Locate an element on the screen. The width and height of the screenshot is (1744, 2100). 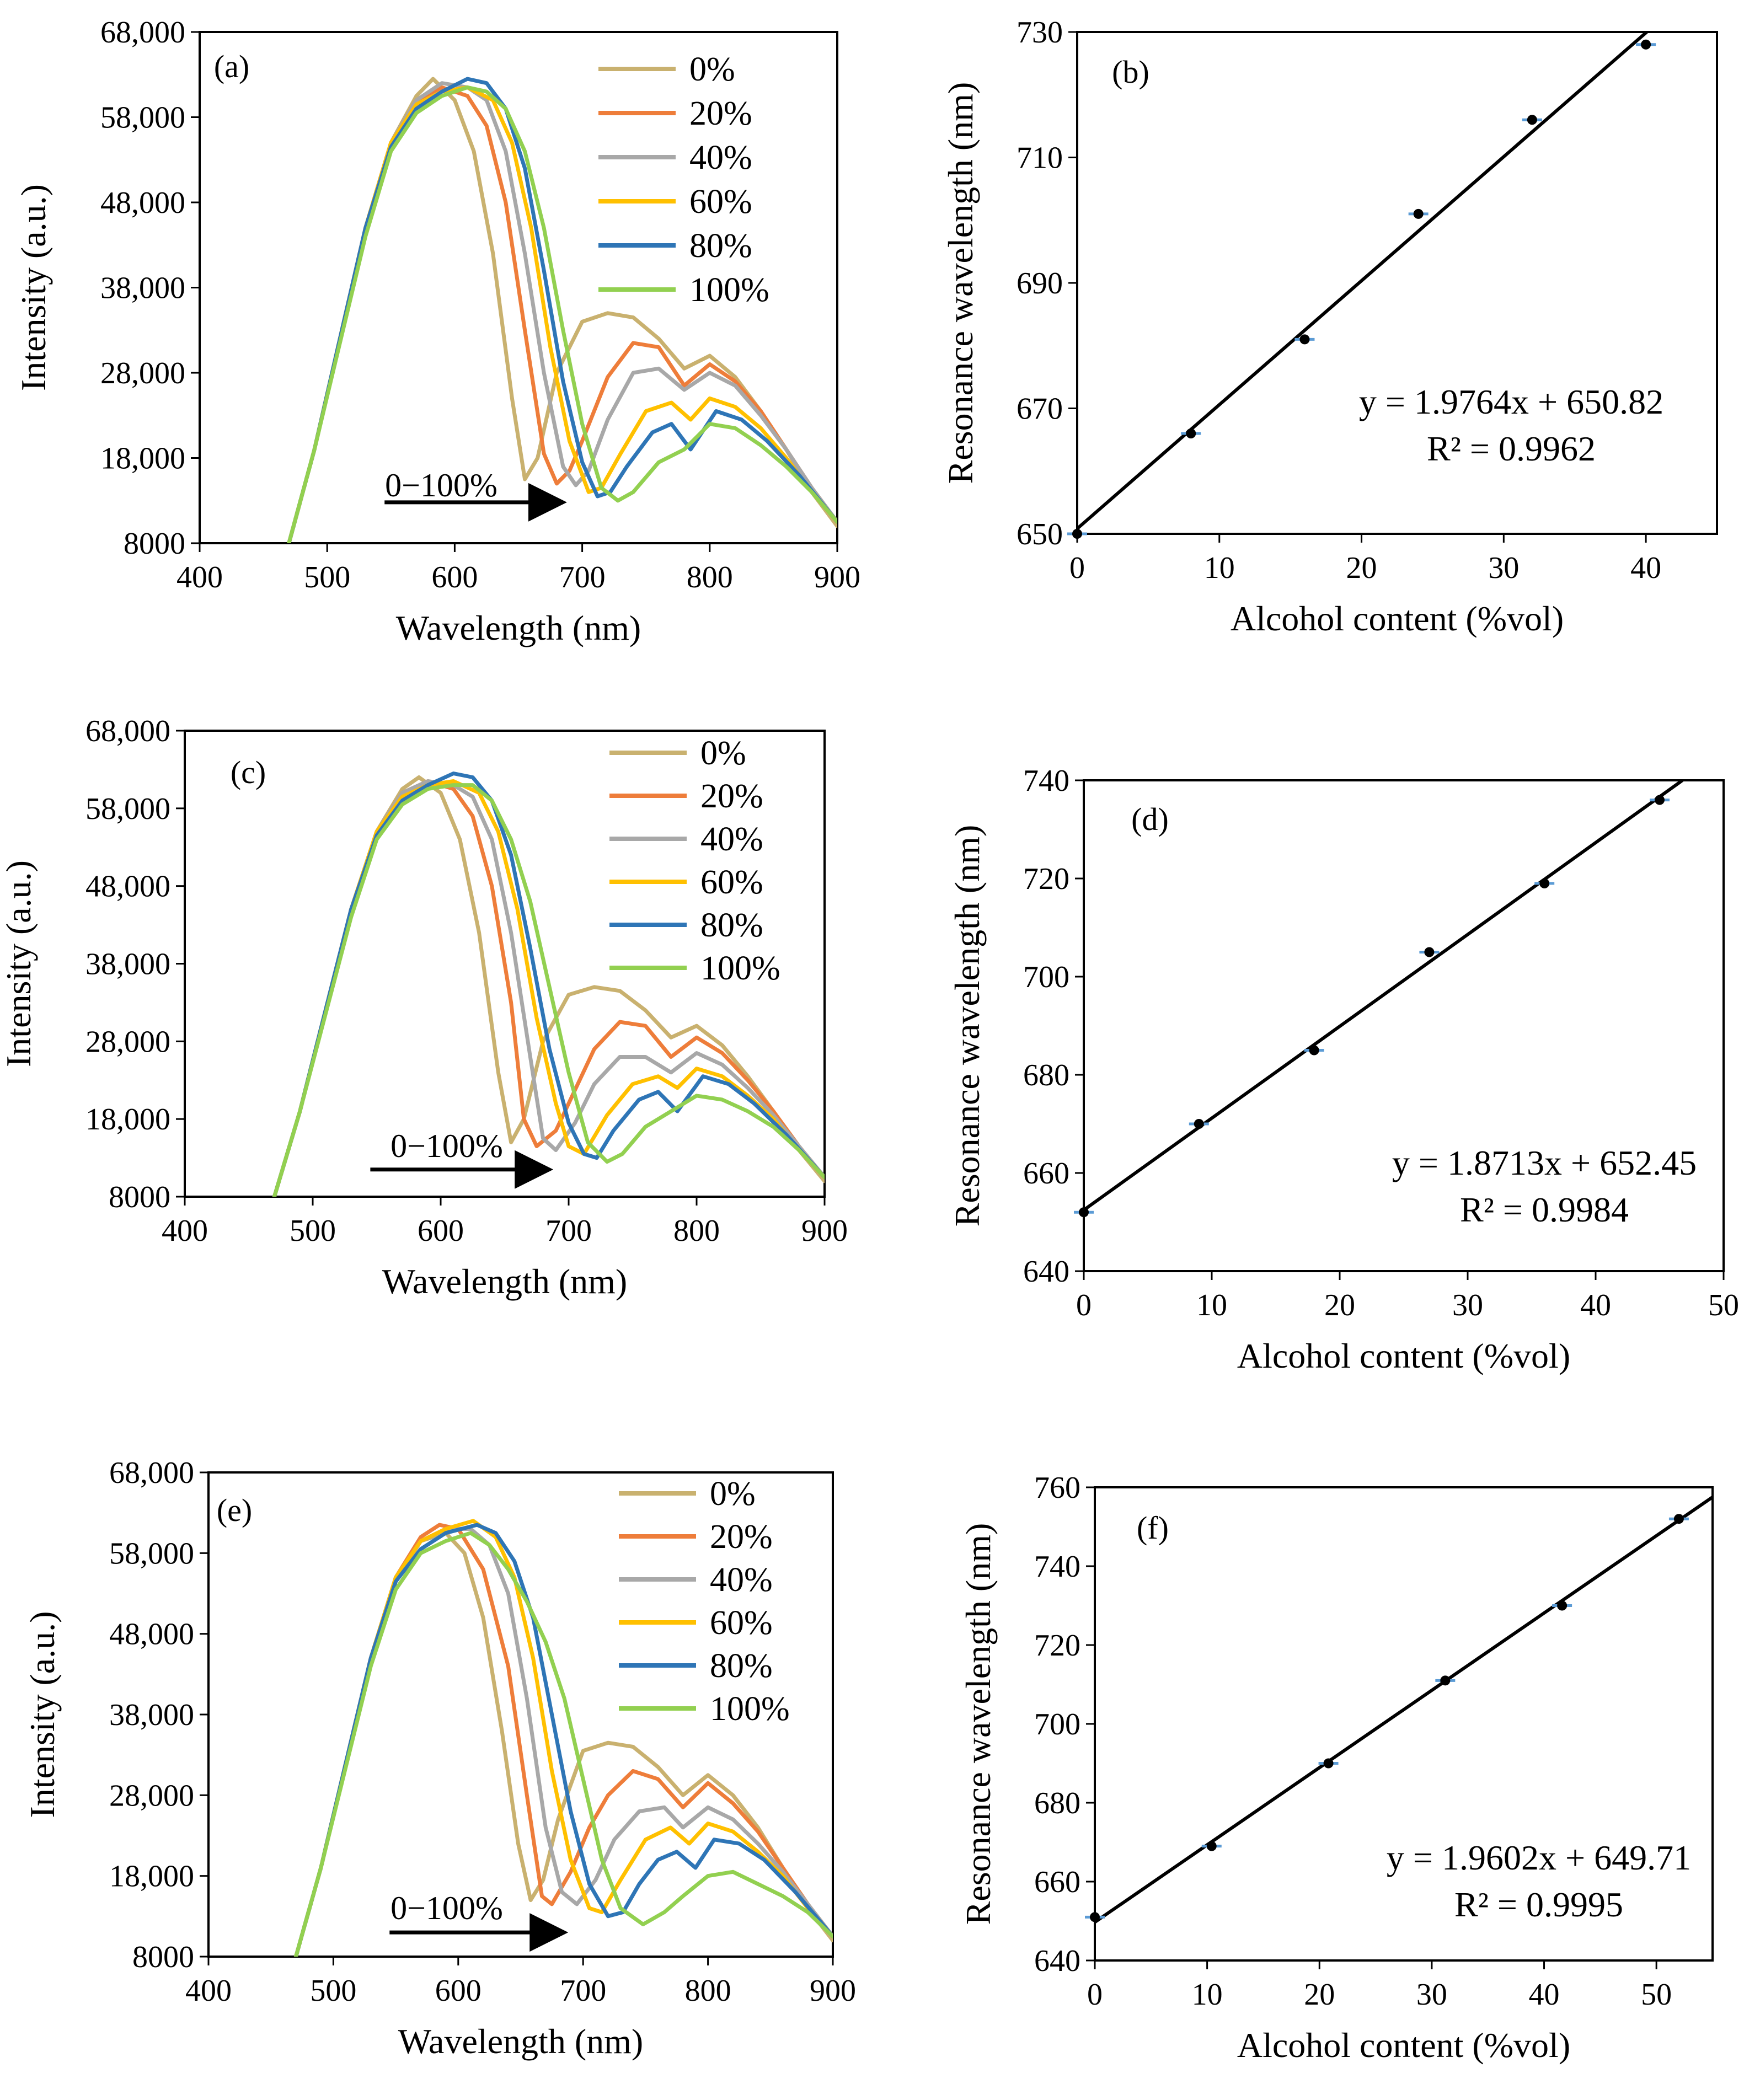
fit-r2: R² = 0.9962 is located at coordinates (1511, 448).